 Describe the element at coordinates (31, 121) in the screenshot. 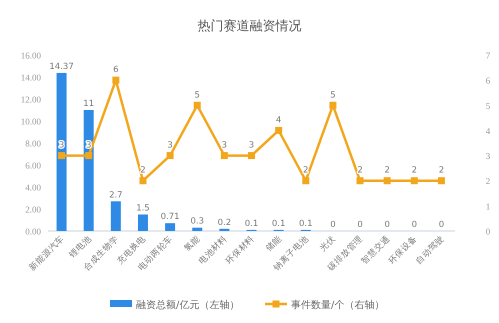

I see `y-tick-label: 10.00` at that location.